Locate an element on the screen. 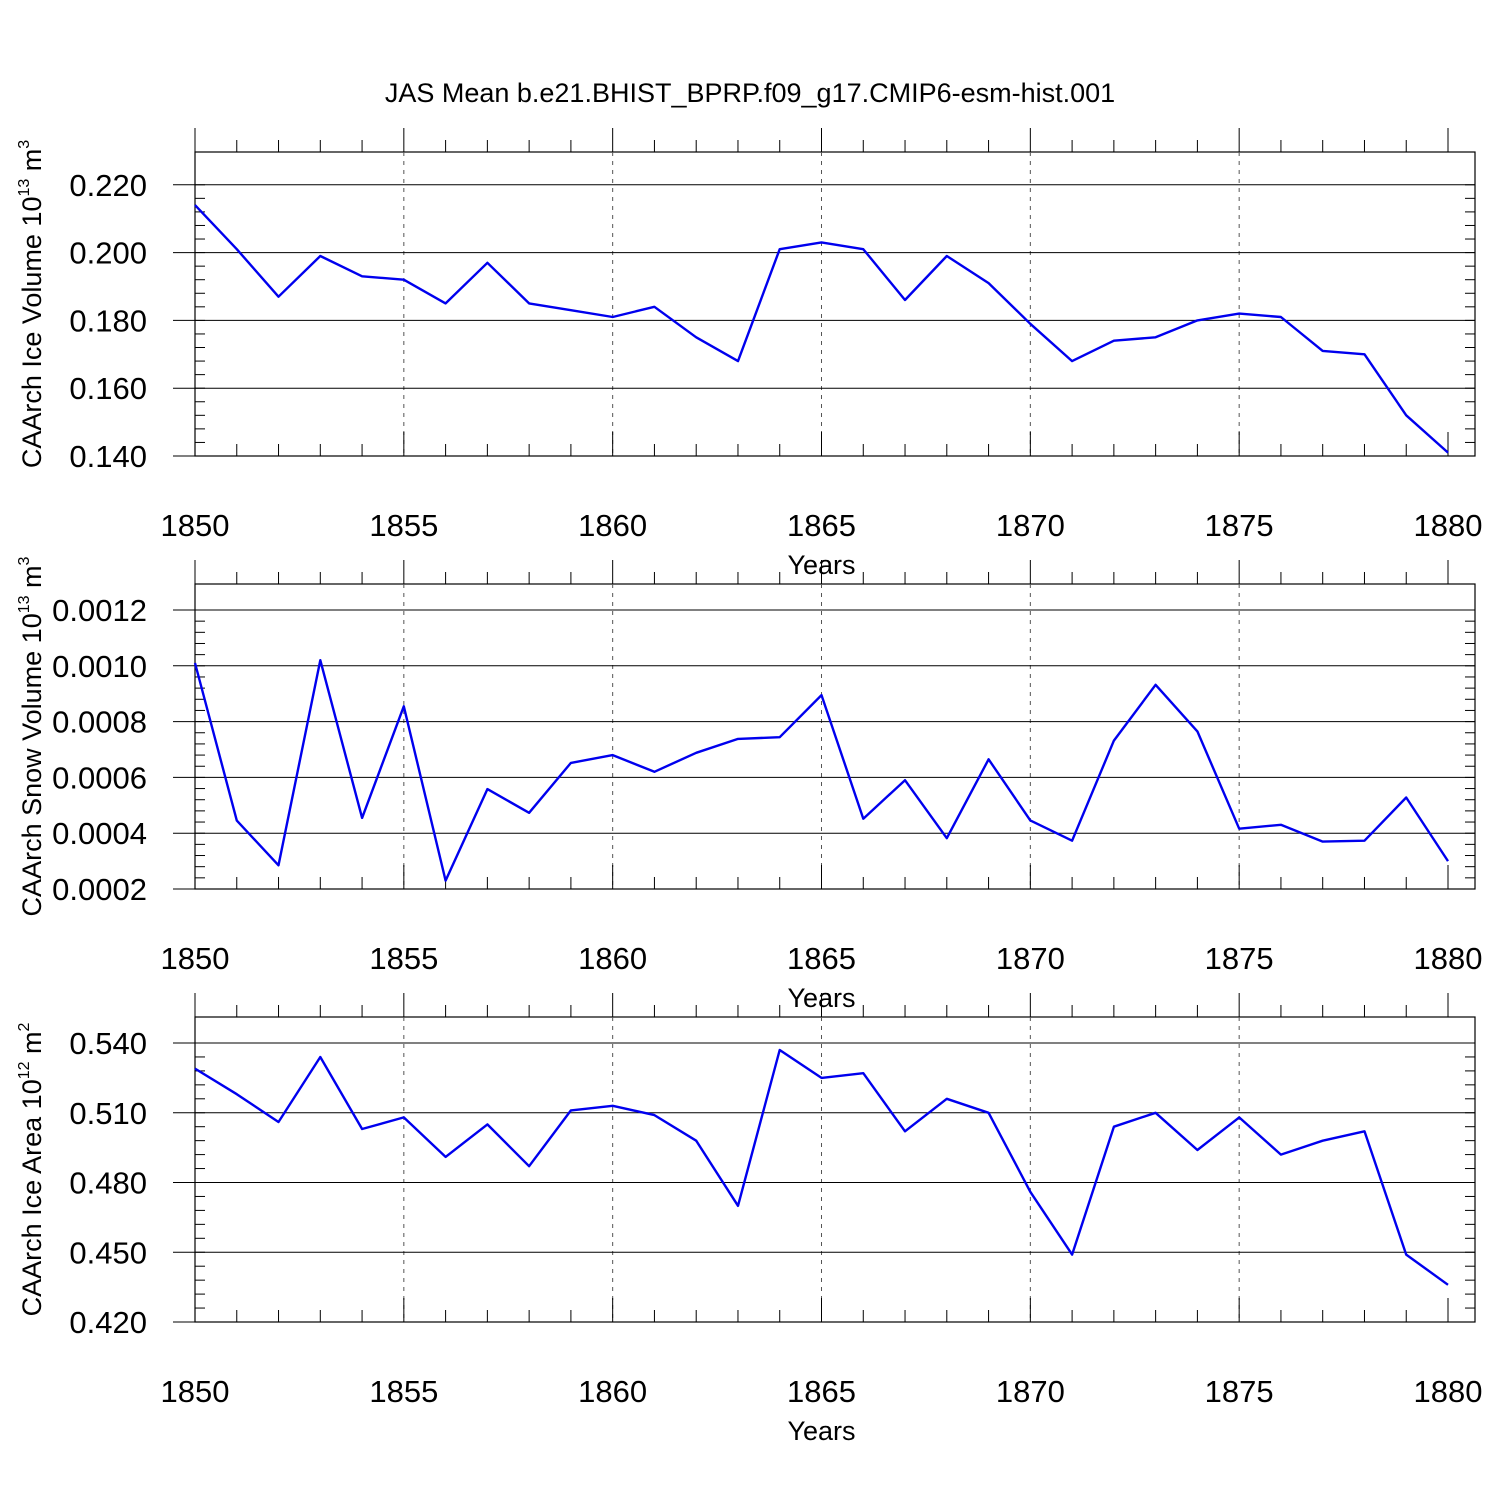  y-tick-label: 0.200 is located at coordinates (108, 253).